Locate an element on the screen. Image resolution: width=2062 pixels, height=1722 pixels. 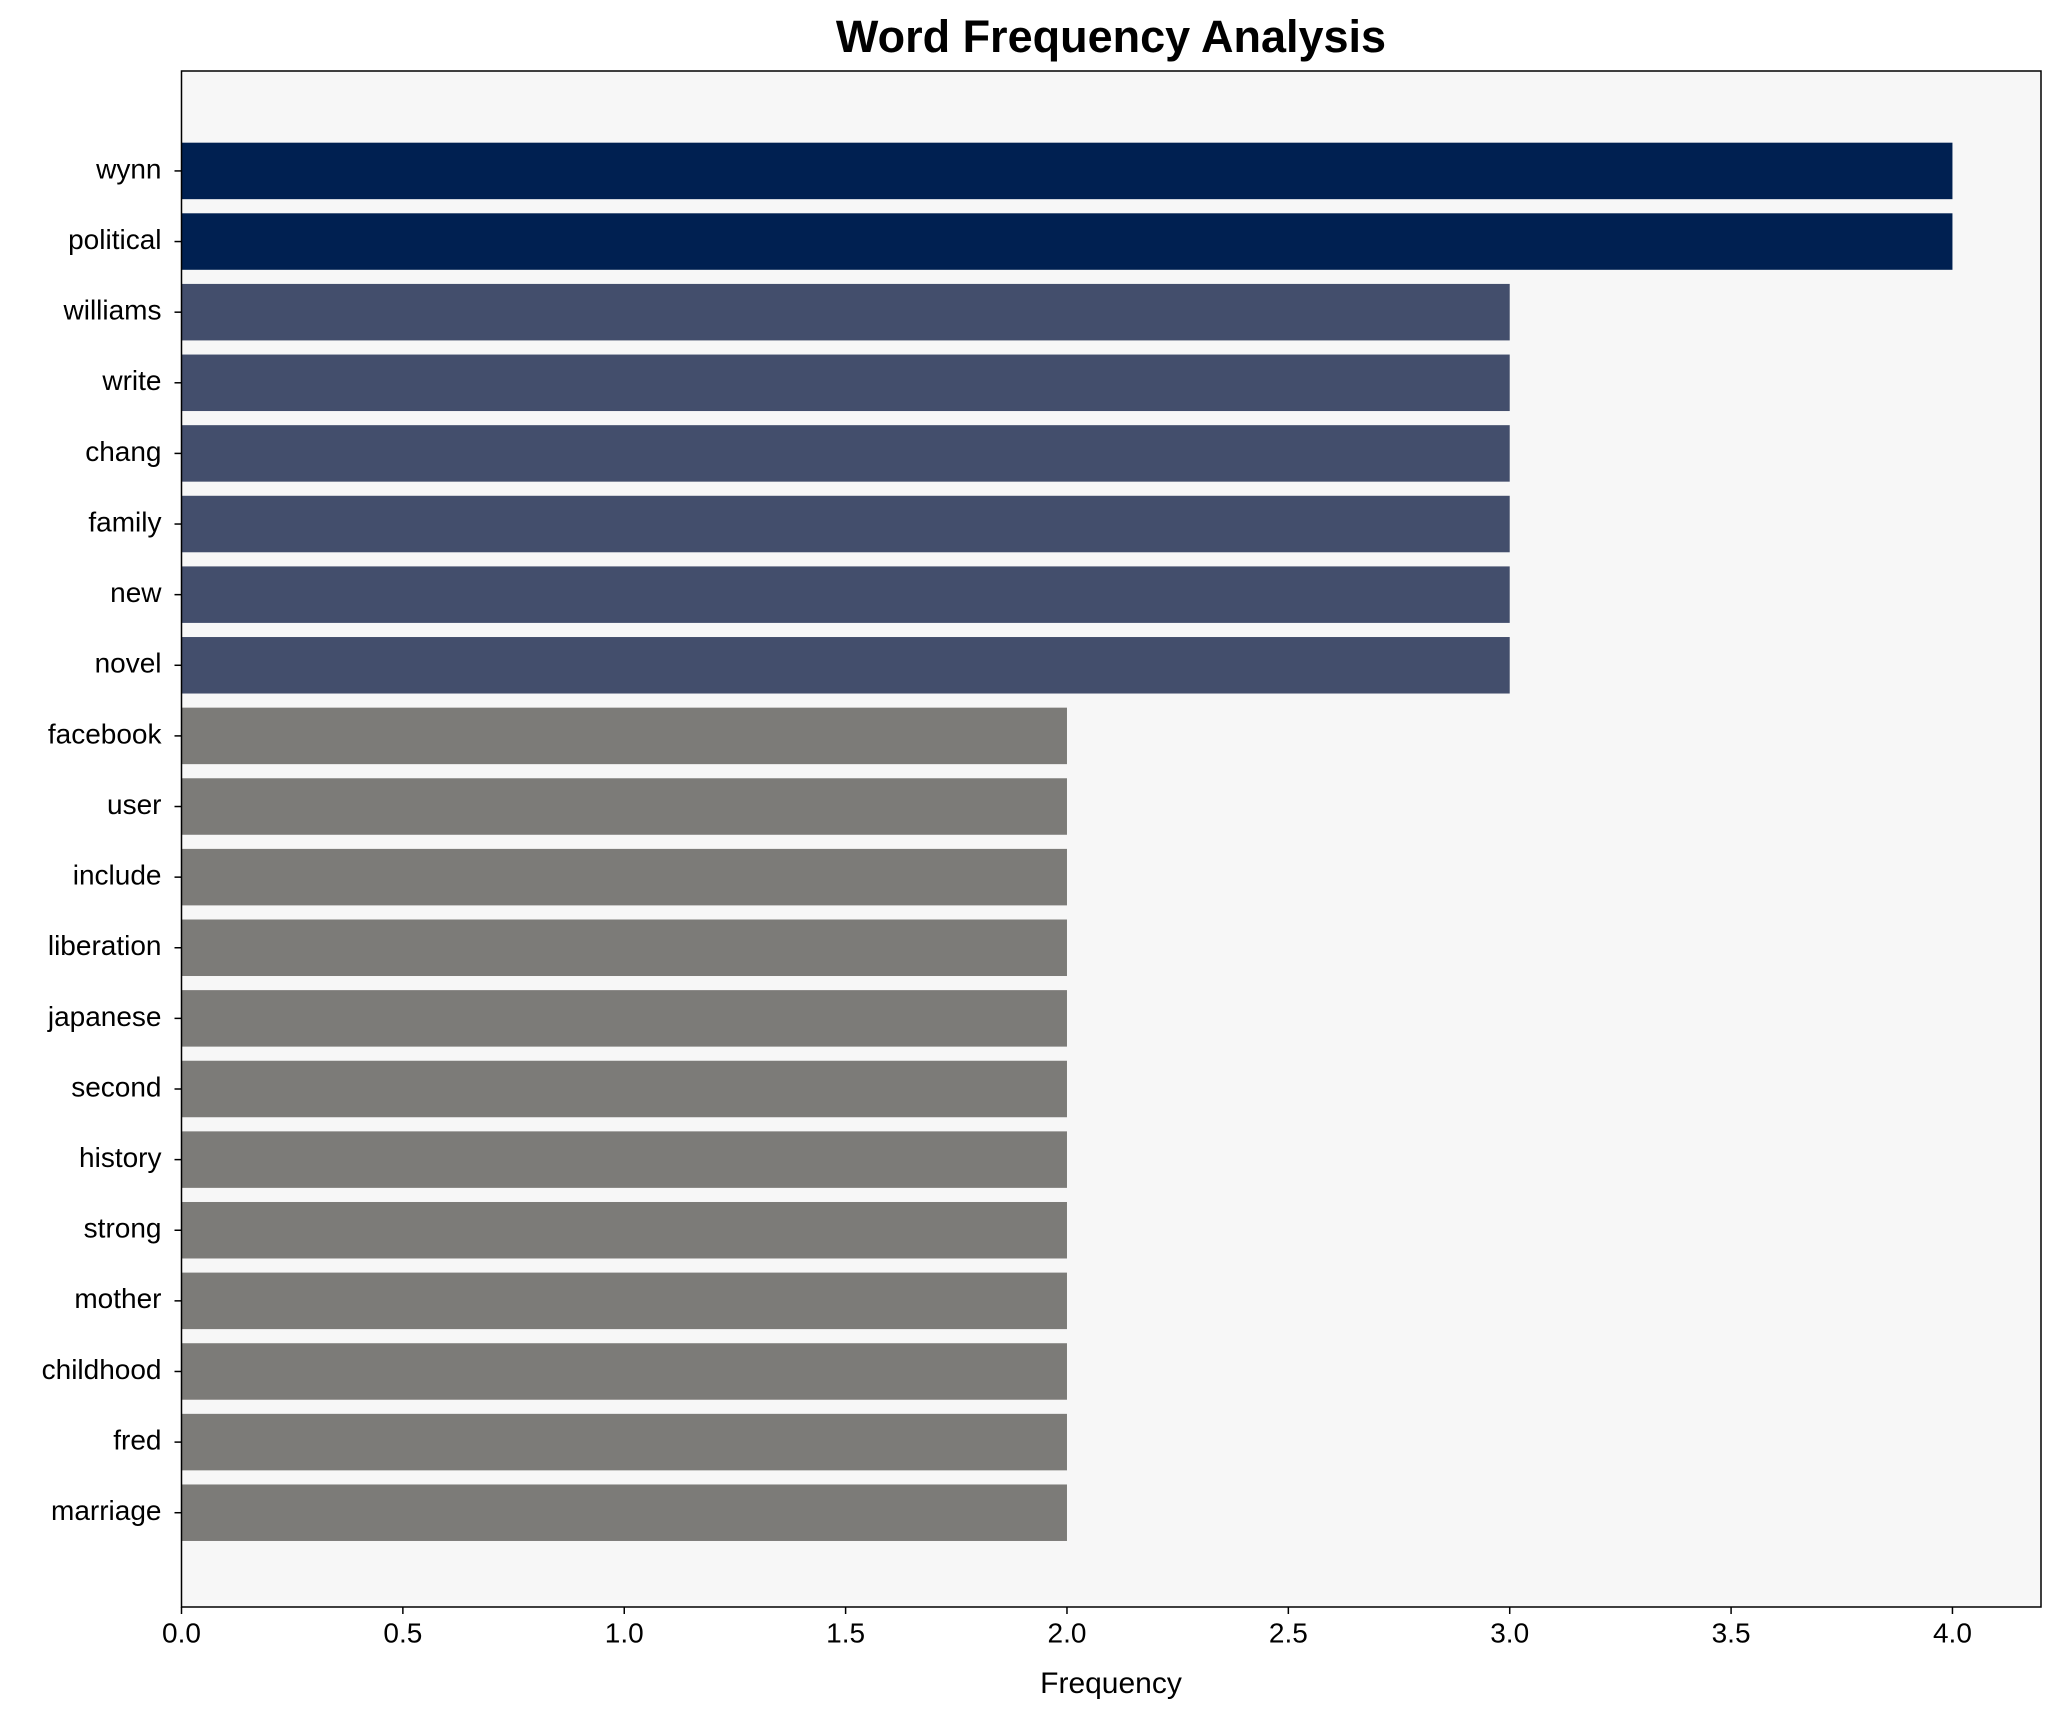
y-tick-label: strong is located at coordinates (123, 1228).